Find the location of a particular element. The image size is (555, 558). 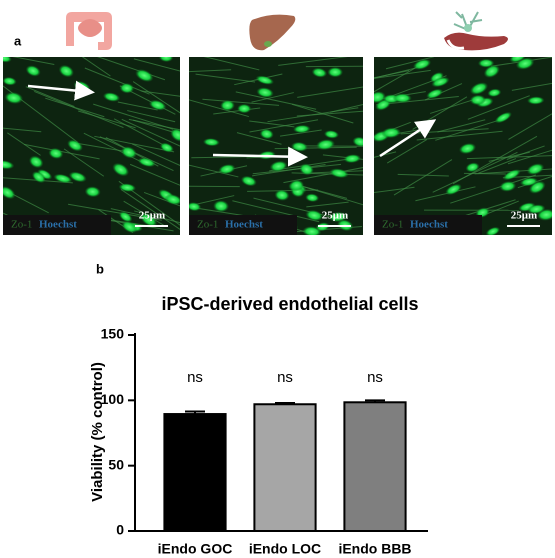

intestine-icon is located at coordinates (89, 31).